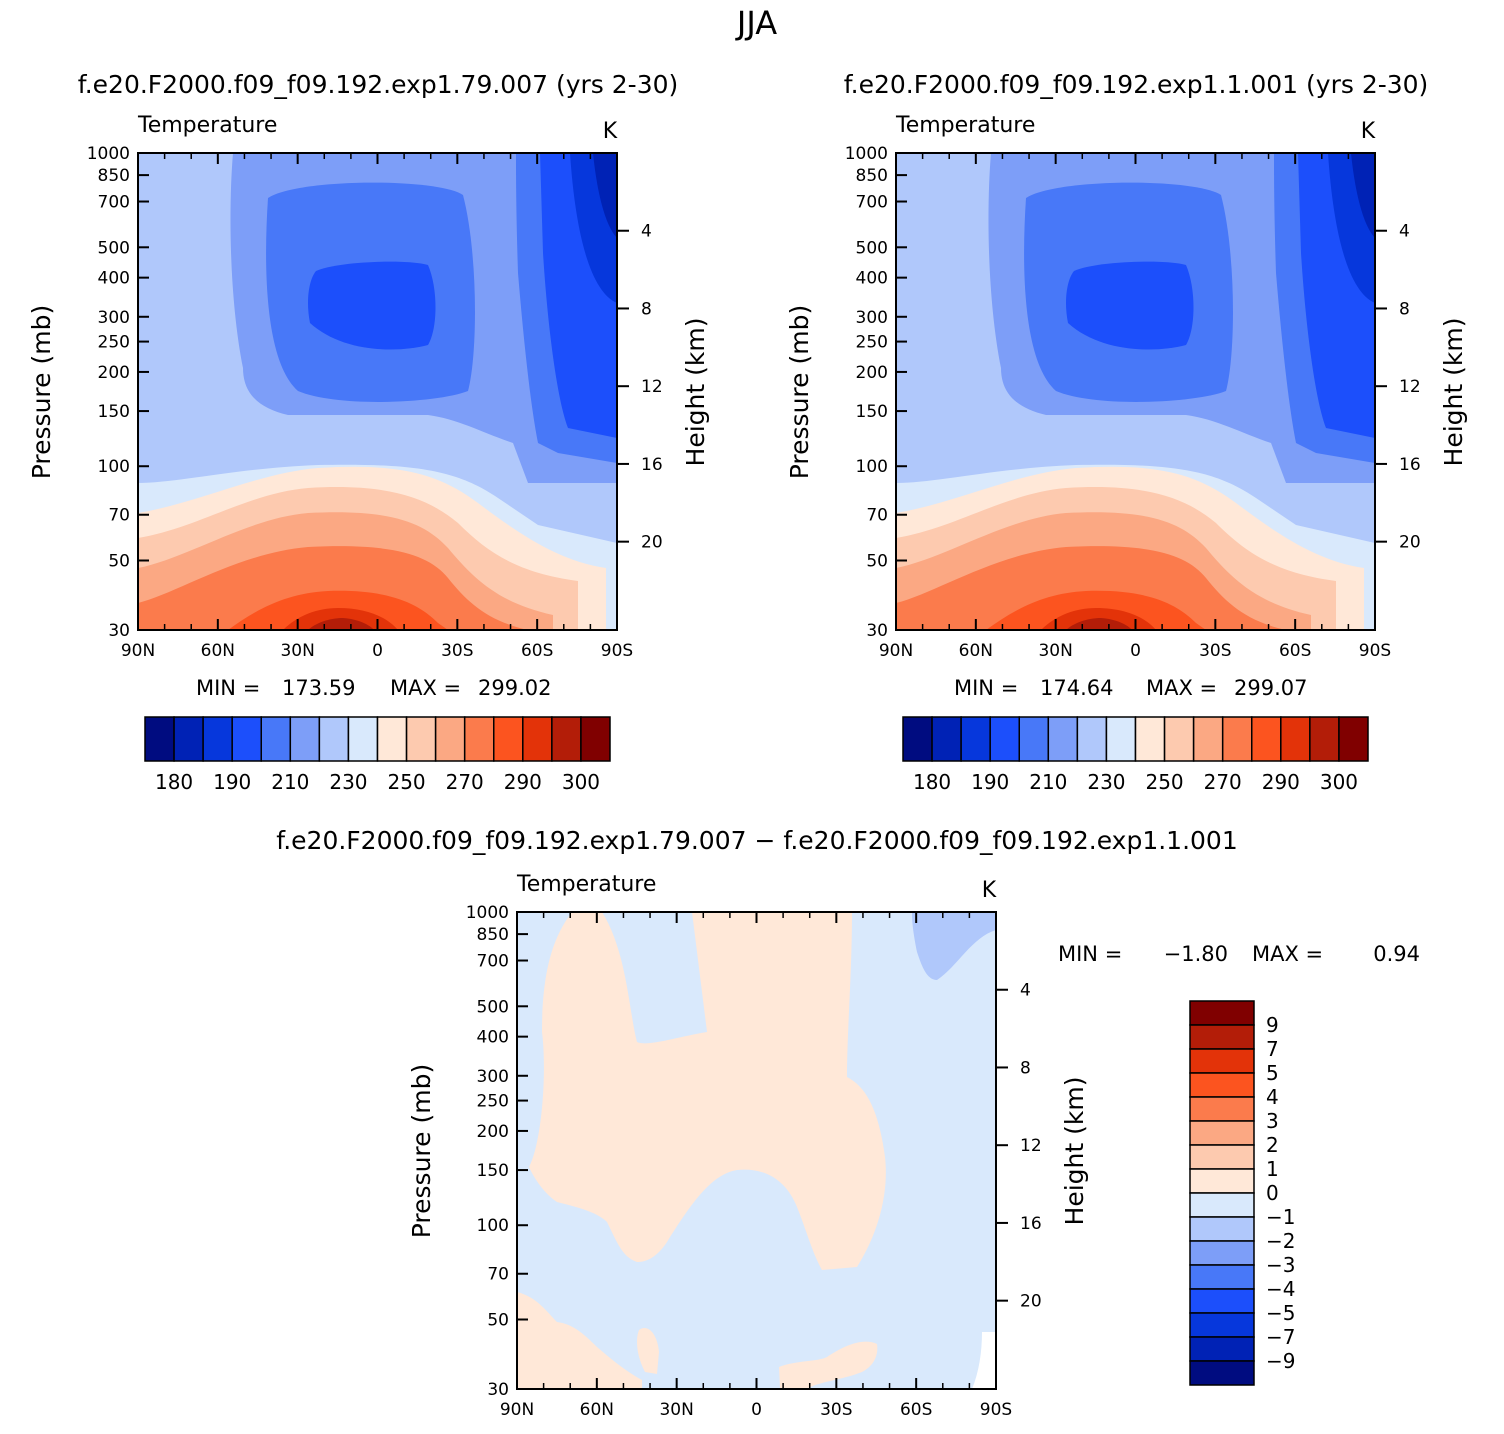 The height and width of the screenshot is (1434, 1504). I want to click on colorbar-label: −9, so click(1280, 1361).